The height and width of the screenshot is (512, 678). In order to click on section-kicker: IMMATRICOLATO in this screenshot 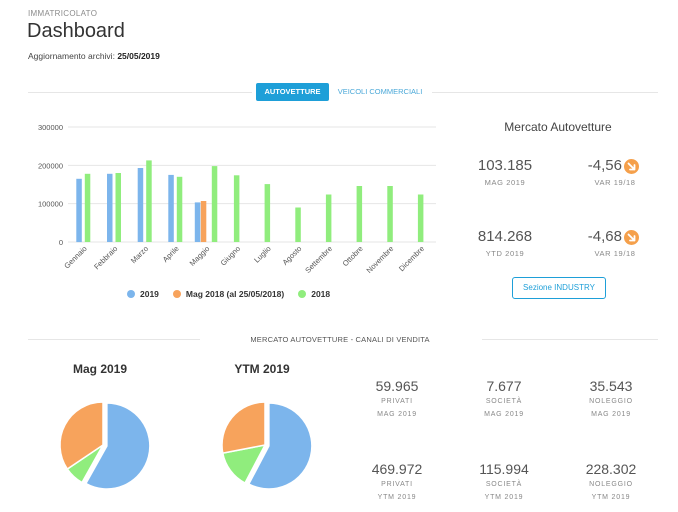, I will do `click(63, 13)`.